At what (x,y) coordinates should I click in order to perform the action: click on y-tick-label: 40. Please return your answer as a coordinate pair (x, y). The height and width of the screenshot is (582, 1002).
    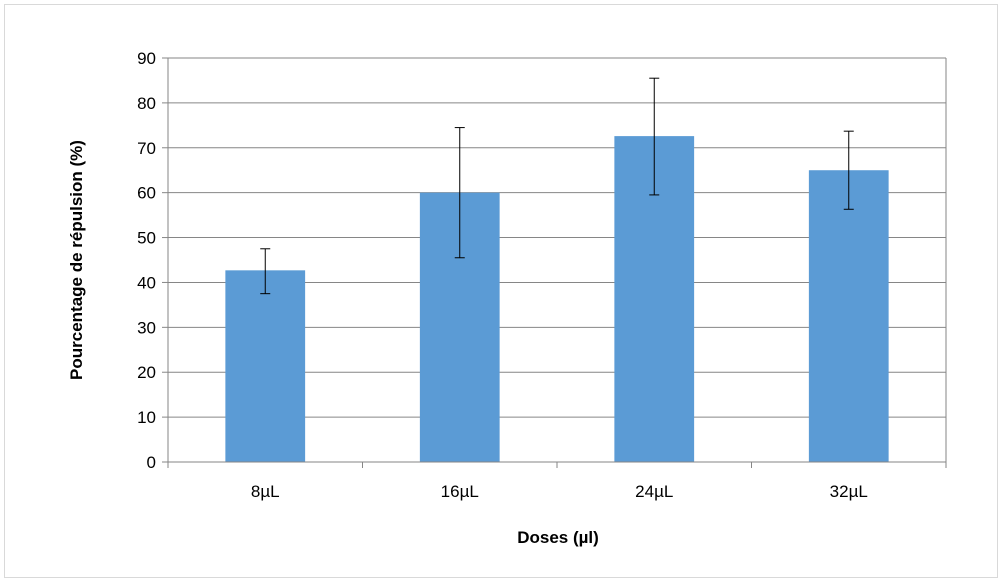
    Looking at the image, I should click on (146, 282).